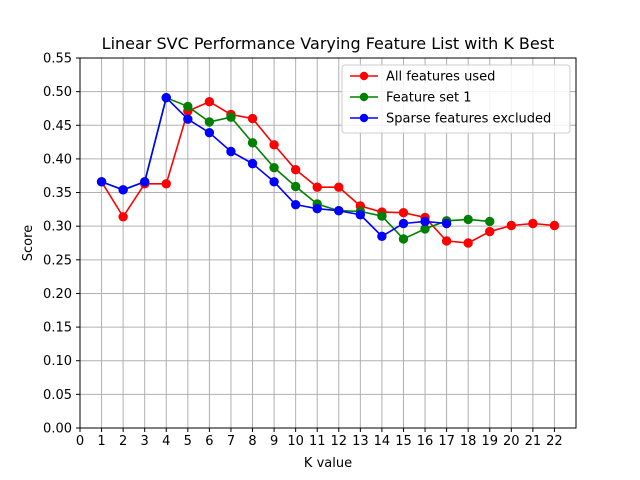  I want to click on x-axis-label: K value, so click(328, 463).